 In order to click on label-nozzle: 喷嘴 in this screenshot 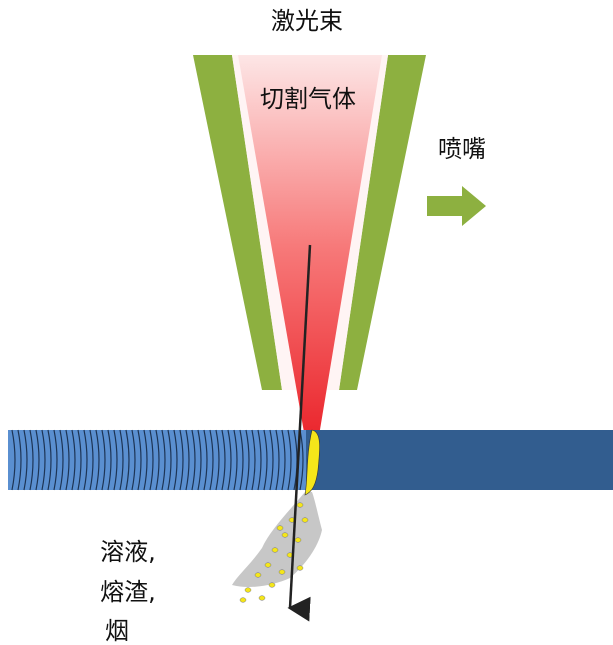, I will do `click(462, 149)`.